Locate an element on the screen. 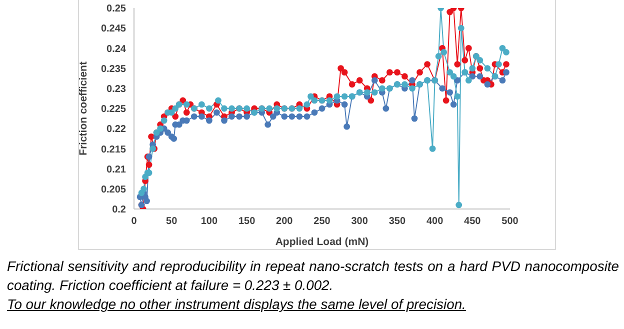 This screenshot has width=624, height=329. y-axis-title: Friction coefficient is located at coordinates (84, 108).